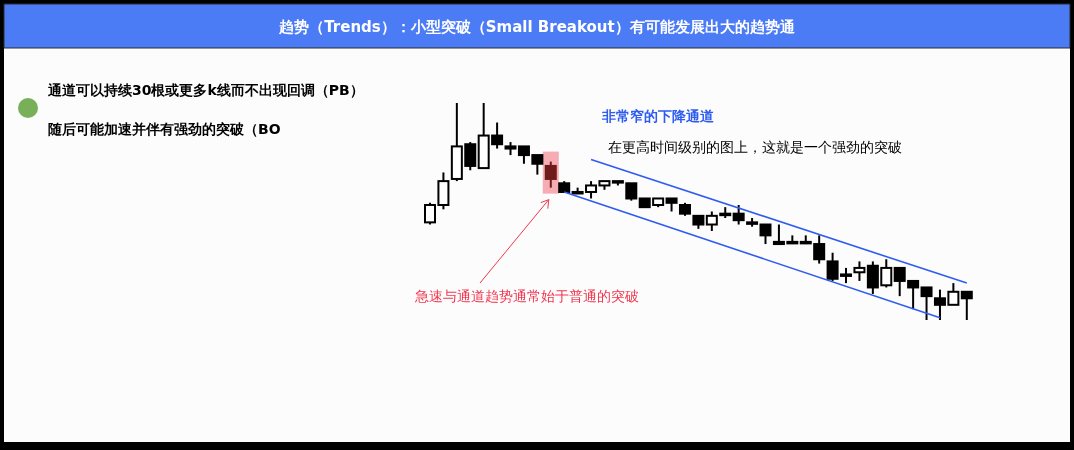  What do you see at coordinates (164, 129) in the screenshot?
I see `text: 随后可能加速并伴有强劲的突破（BO` at bounding box center [164, 129].